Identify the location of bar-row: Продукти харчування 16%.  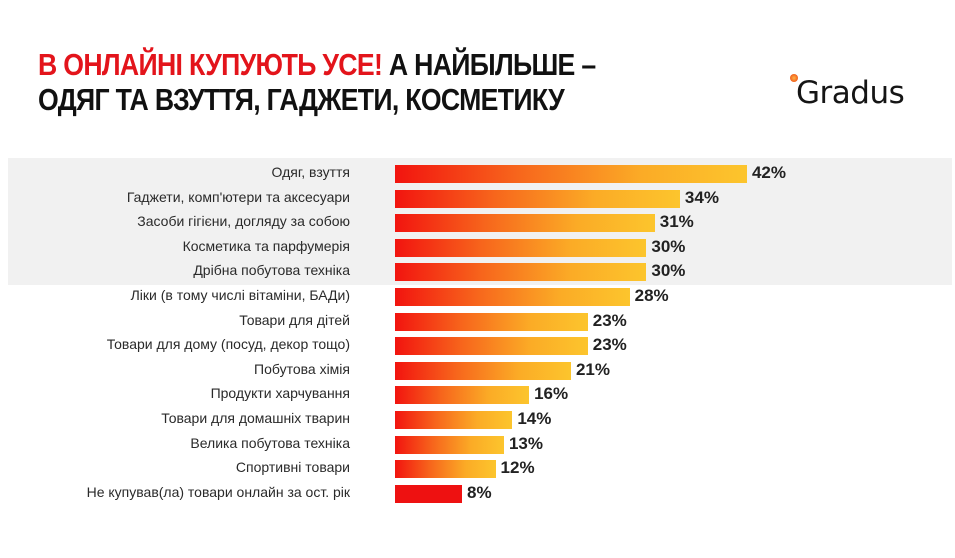
(477, 396).